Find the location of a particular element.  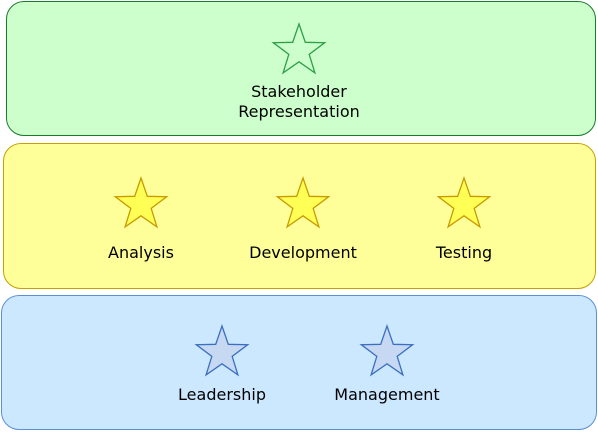

testing-node: Testing is located at coordinates (464, 219).